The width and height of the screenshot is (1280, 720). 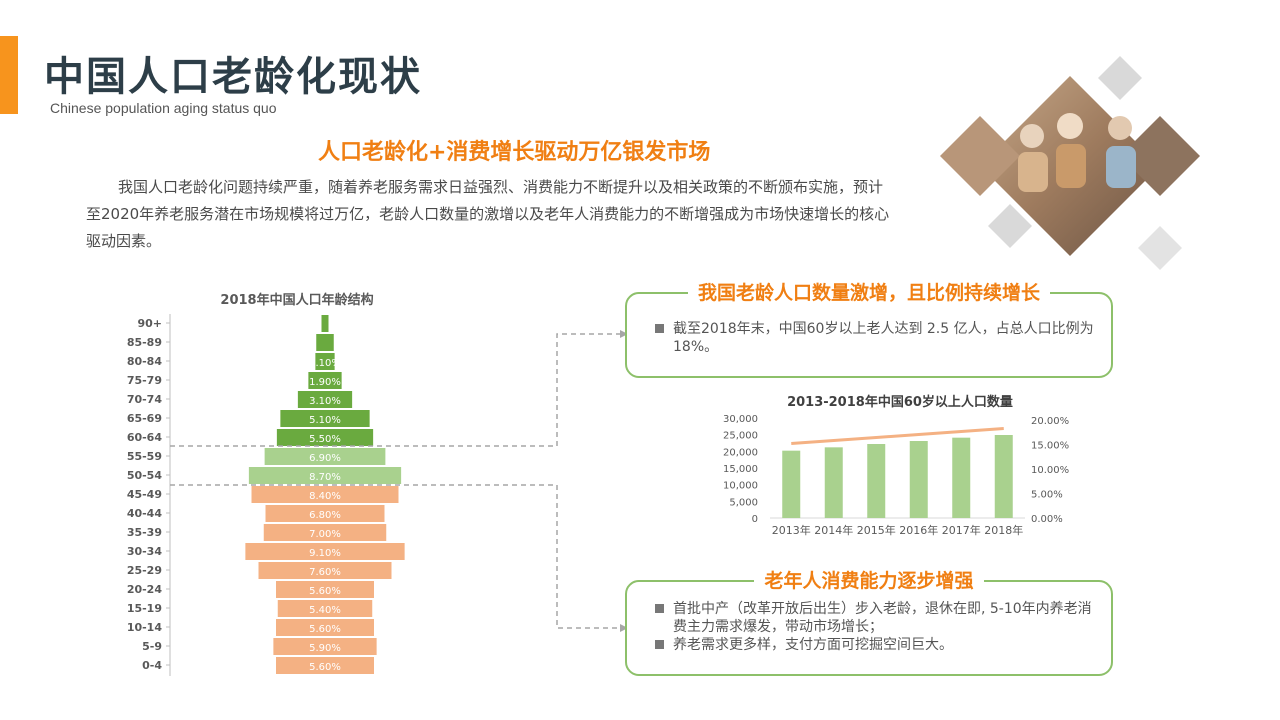 What do you see at coordinates (1050, 421) in the screenshot?
I see `y2-tick-label: 20.00%` at bounding box center [1050, 421].